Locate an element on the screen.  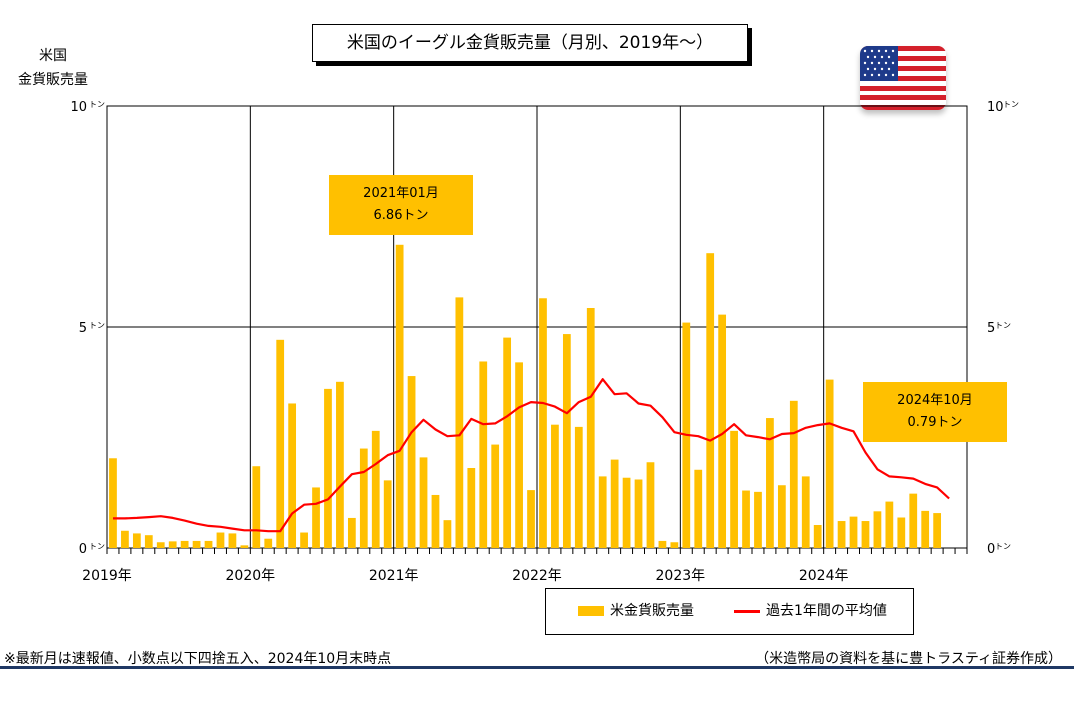
x-tick-label: 2020年 is located at coordinates (251, 576).